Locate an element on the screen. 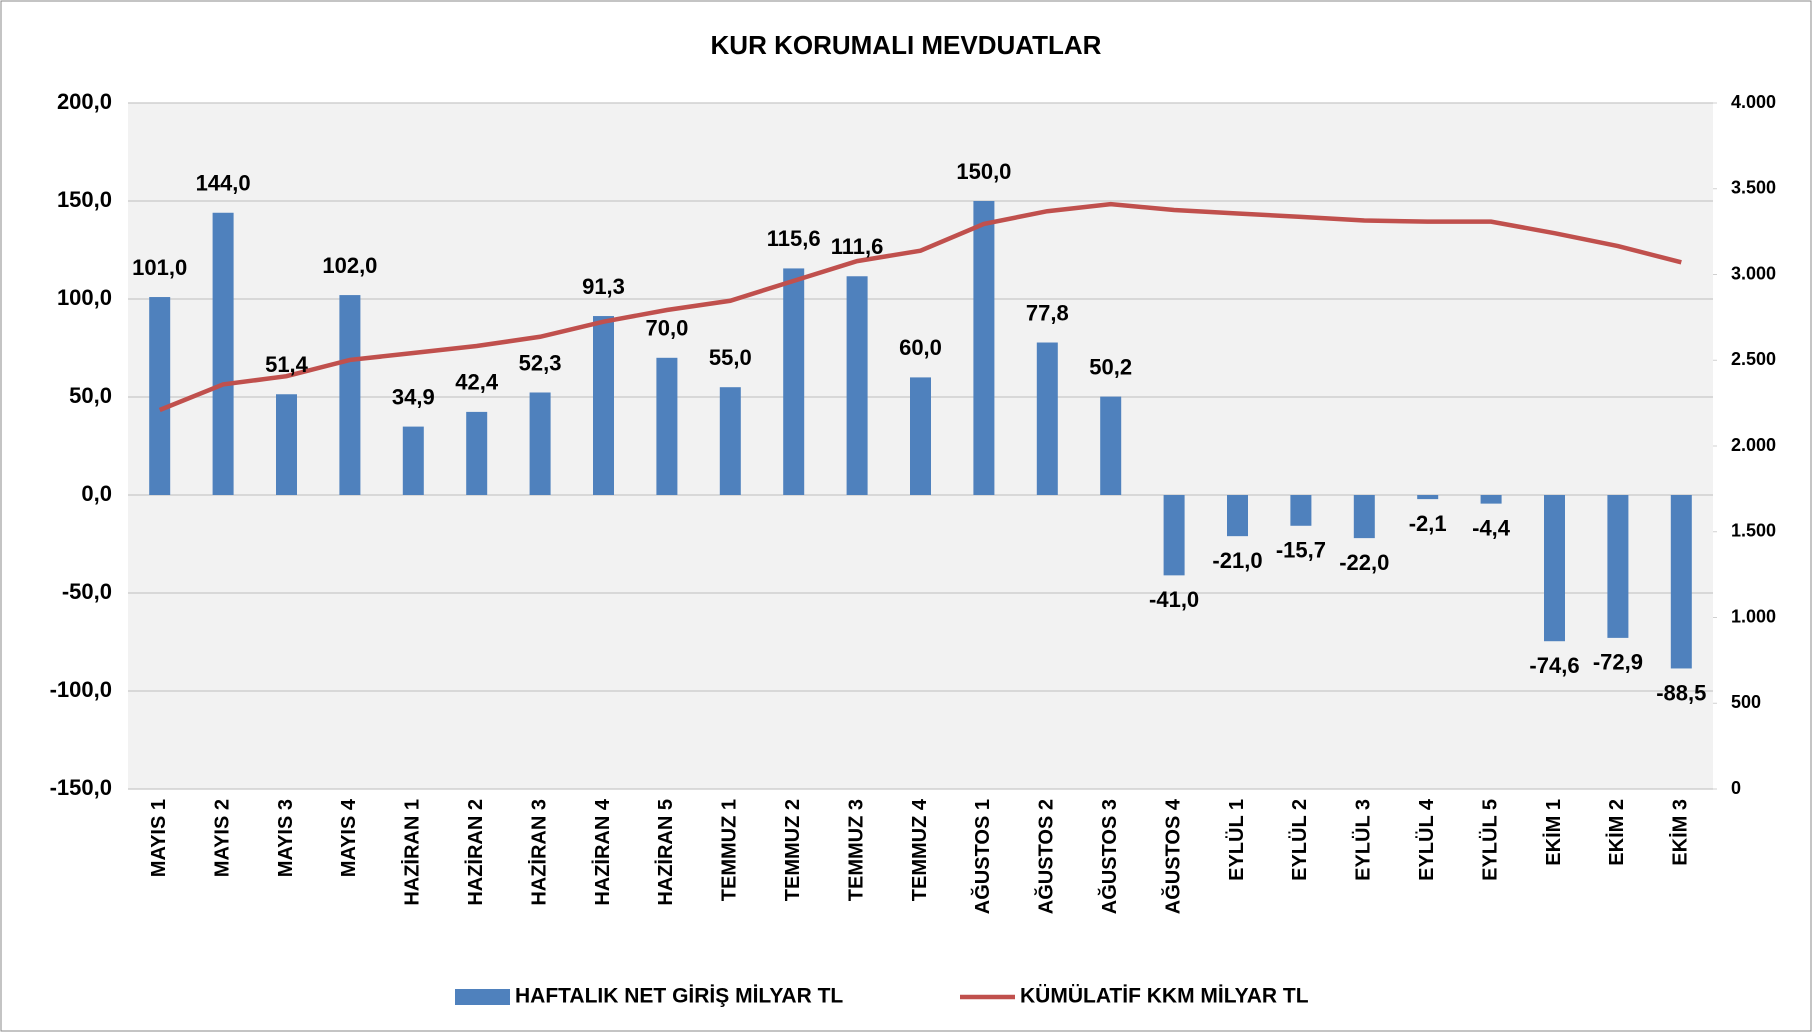  x-tick-label: EYLÜL 5 is located at coordinates (1489, 840).